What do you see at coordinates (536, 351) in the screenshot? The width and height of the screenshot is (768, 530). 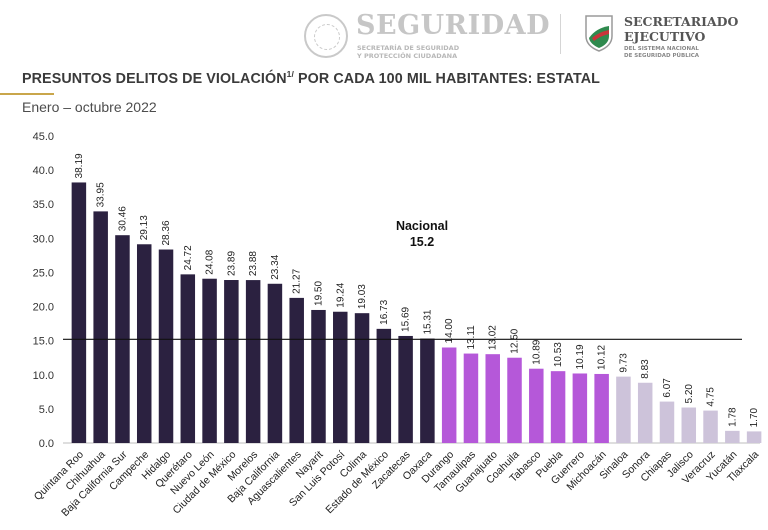 I see `data-label: 10.89` at bounding box center [536, 351].